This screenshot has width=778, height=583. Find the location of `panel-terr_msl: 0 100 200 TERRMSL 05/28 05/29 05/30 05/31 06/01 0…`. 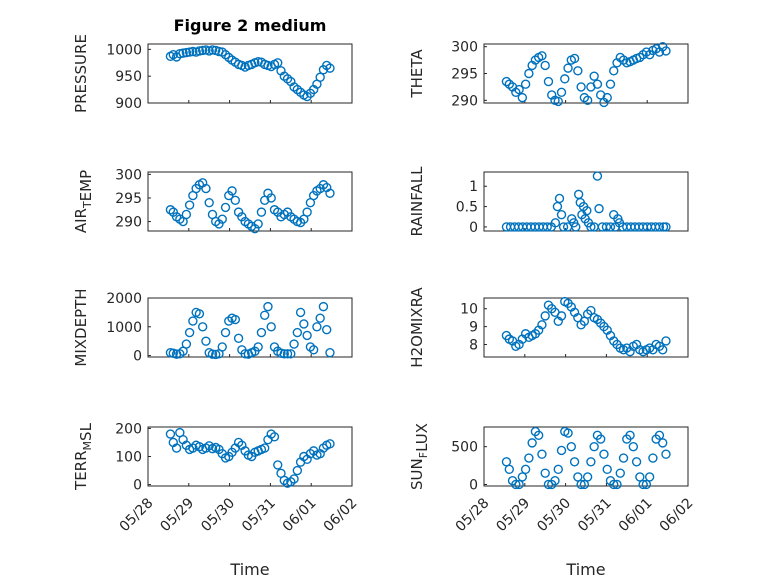

panel-terr_msl: 0 100 200 TERRMSL 05/28 05/29 05/30 05/31 06/01 0… is located at coordinates (216, 500).